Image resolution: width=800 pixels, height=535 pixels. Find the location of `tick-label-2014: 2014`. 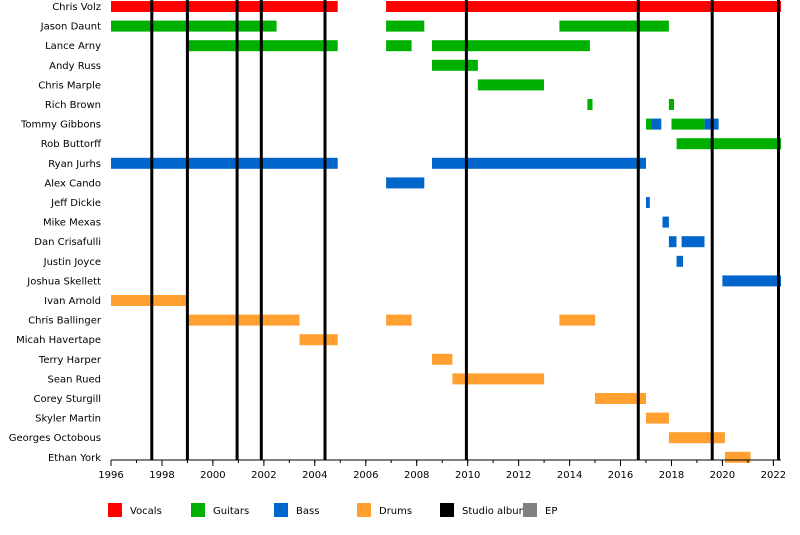

tick-label-2014: 2014 is located at coordinates (569, 475).